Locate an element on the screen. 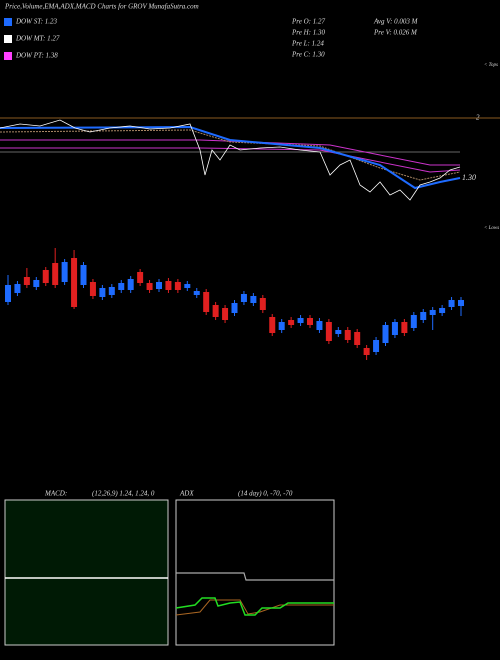 The image size is (500, 660). stat: Avg V: 0.003 M is located at coordinates (396, 22).